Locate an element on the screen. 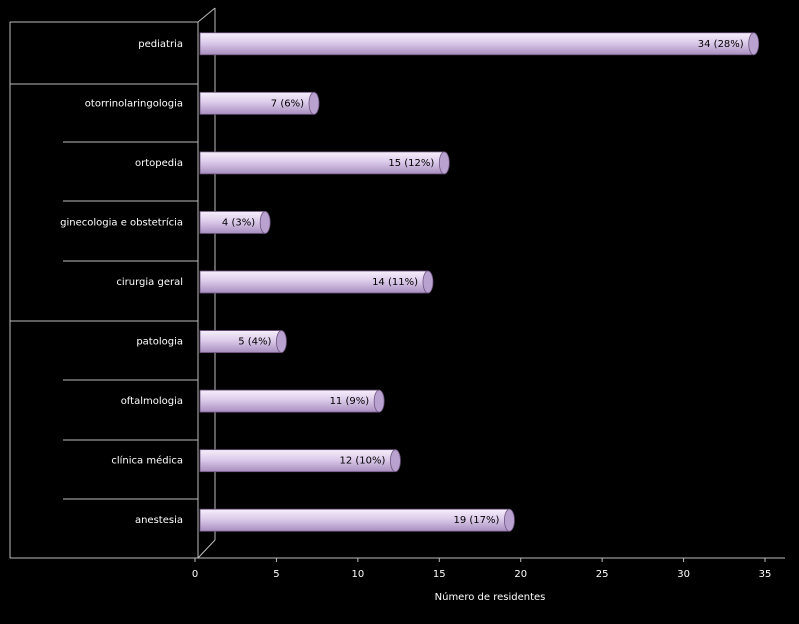 This screenshot has width=799, height=624. x-tick-label: 5 is located at coordinates (276, 574).